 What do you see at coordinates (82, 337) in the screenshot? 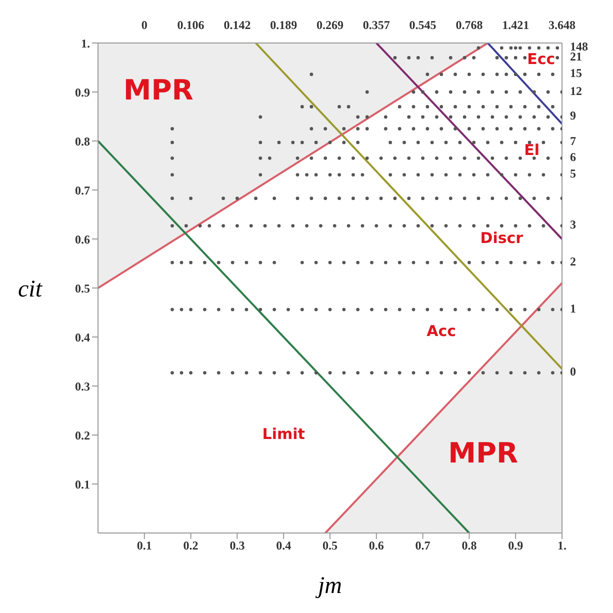
I see `y-tick-label: 0.4` at bounding box center [82, 337].